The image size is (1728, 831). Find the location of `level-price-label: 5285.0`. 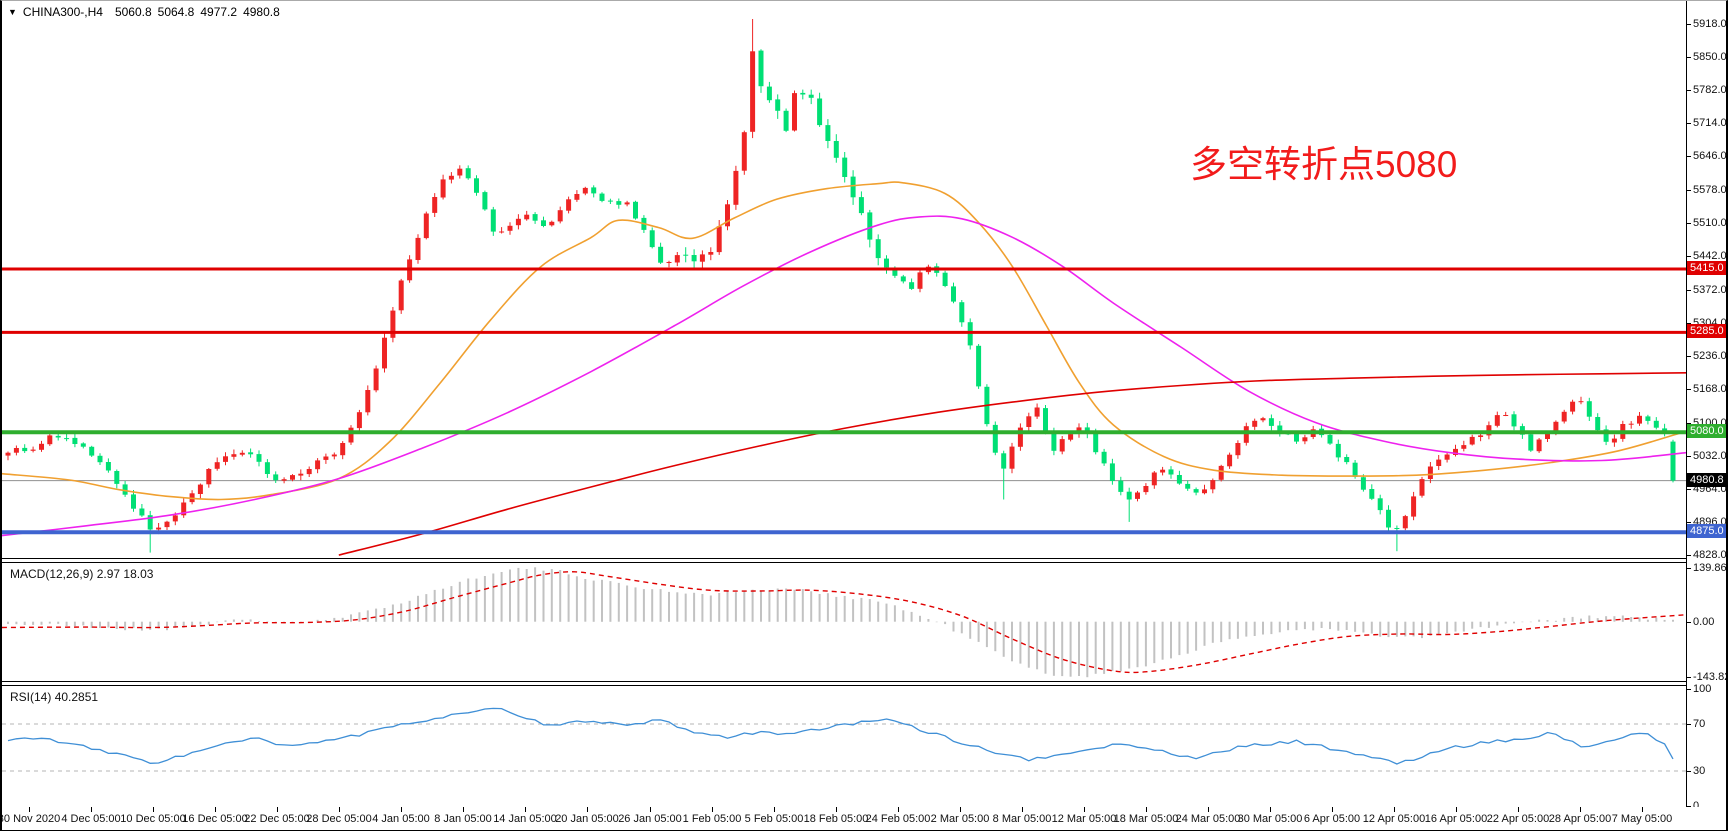

level-price-label: 5285.0 is located at coordinates (1706, 331).